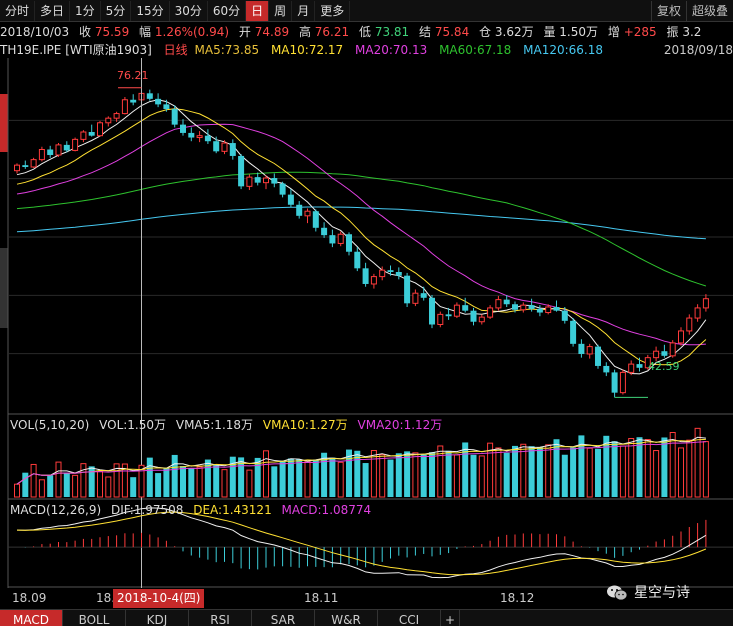 Image resolution: width=733 pixels, height=626 pixels. What do you see at coordinates (220, 618) in the screenshot?
I see `indicator-tab: RSI` at bounding box center [220, 618].